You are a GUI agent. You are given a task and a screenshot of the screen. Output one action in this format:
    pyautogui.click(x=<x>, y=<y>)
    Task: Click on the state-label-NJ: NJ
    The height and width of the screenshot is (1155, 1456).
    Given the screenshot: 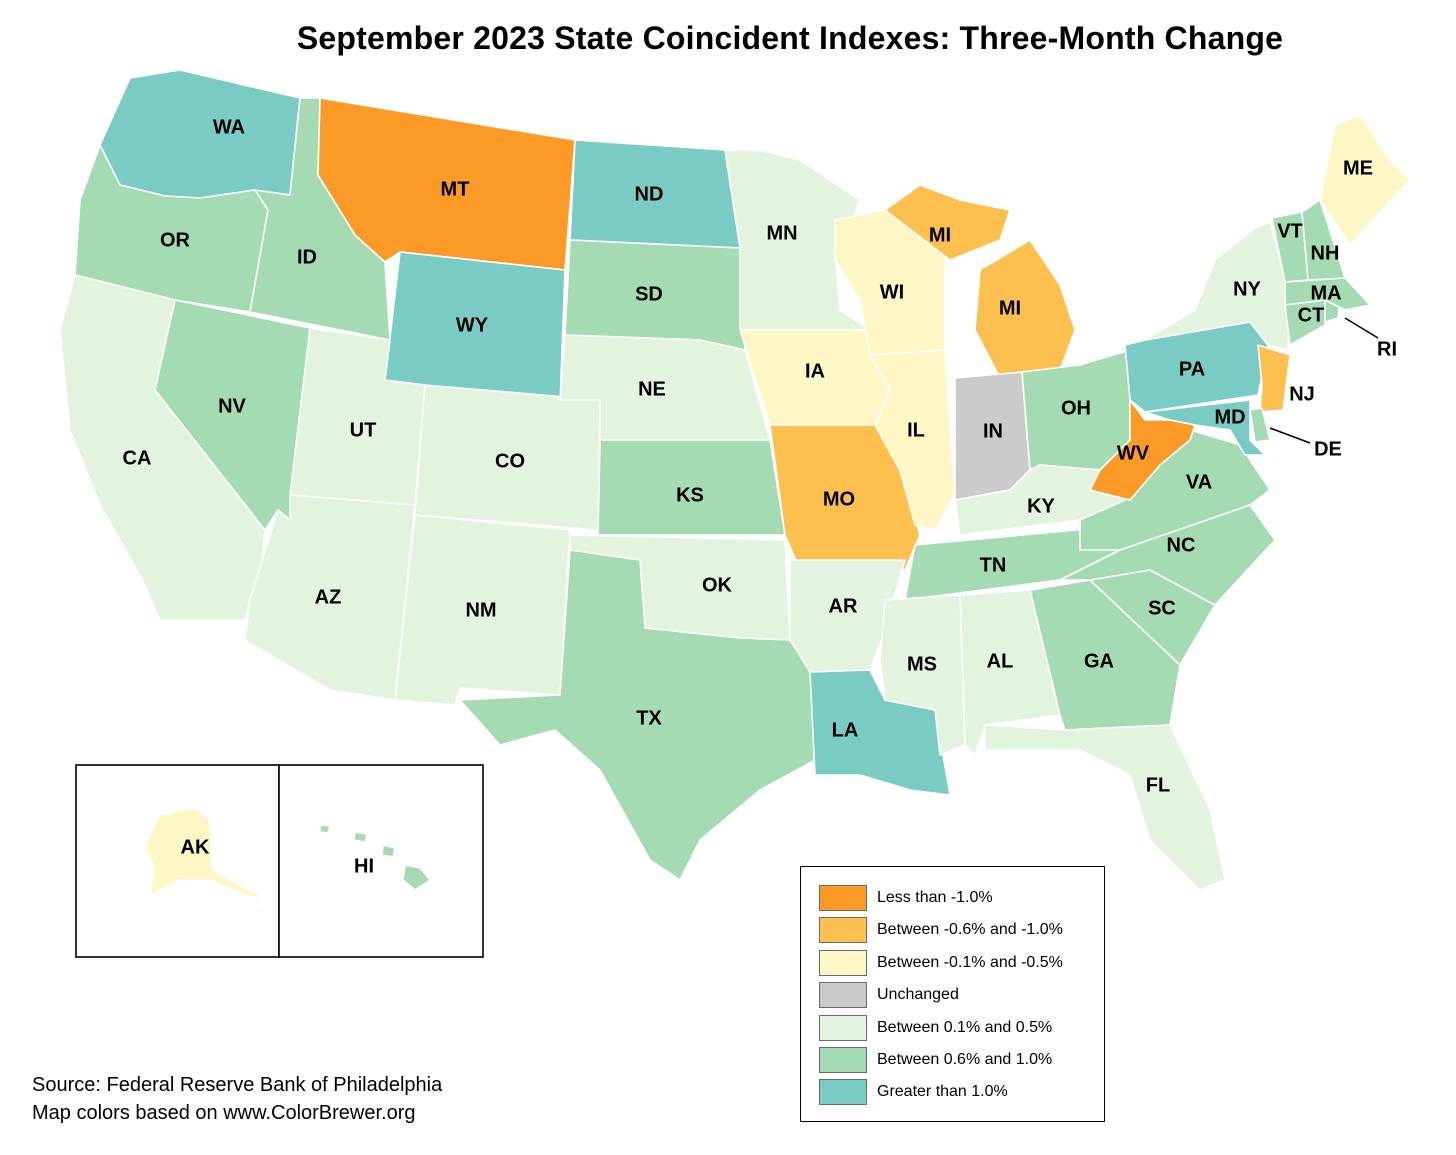 What is the action you would take?
    pyautogui.click(x=1302, y=394)
    